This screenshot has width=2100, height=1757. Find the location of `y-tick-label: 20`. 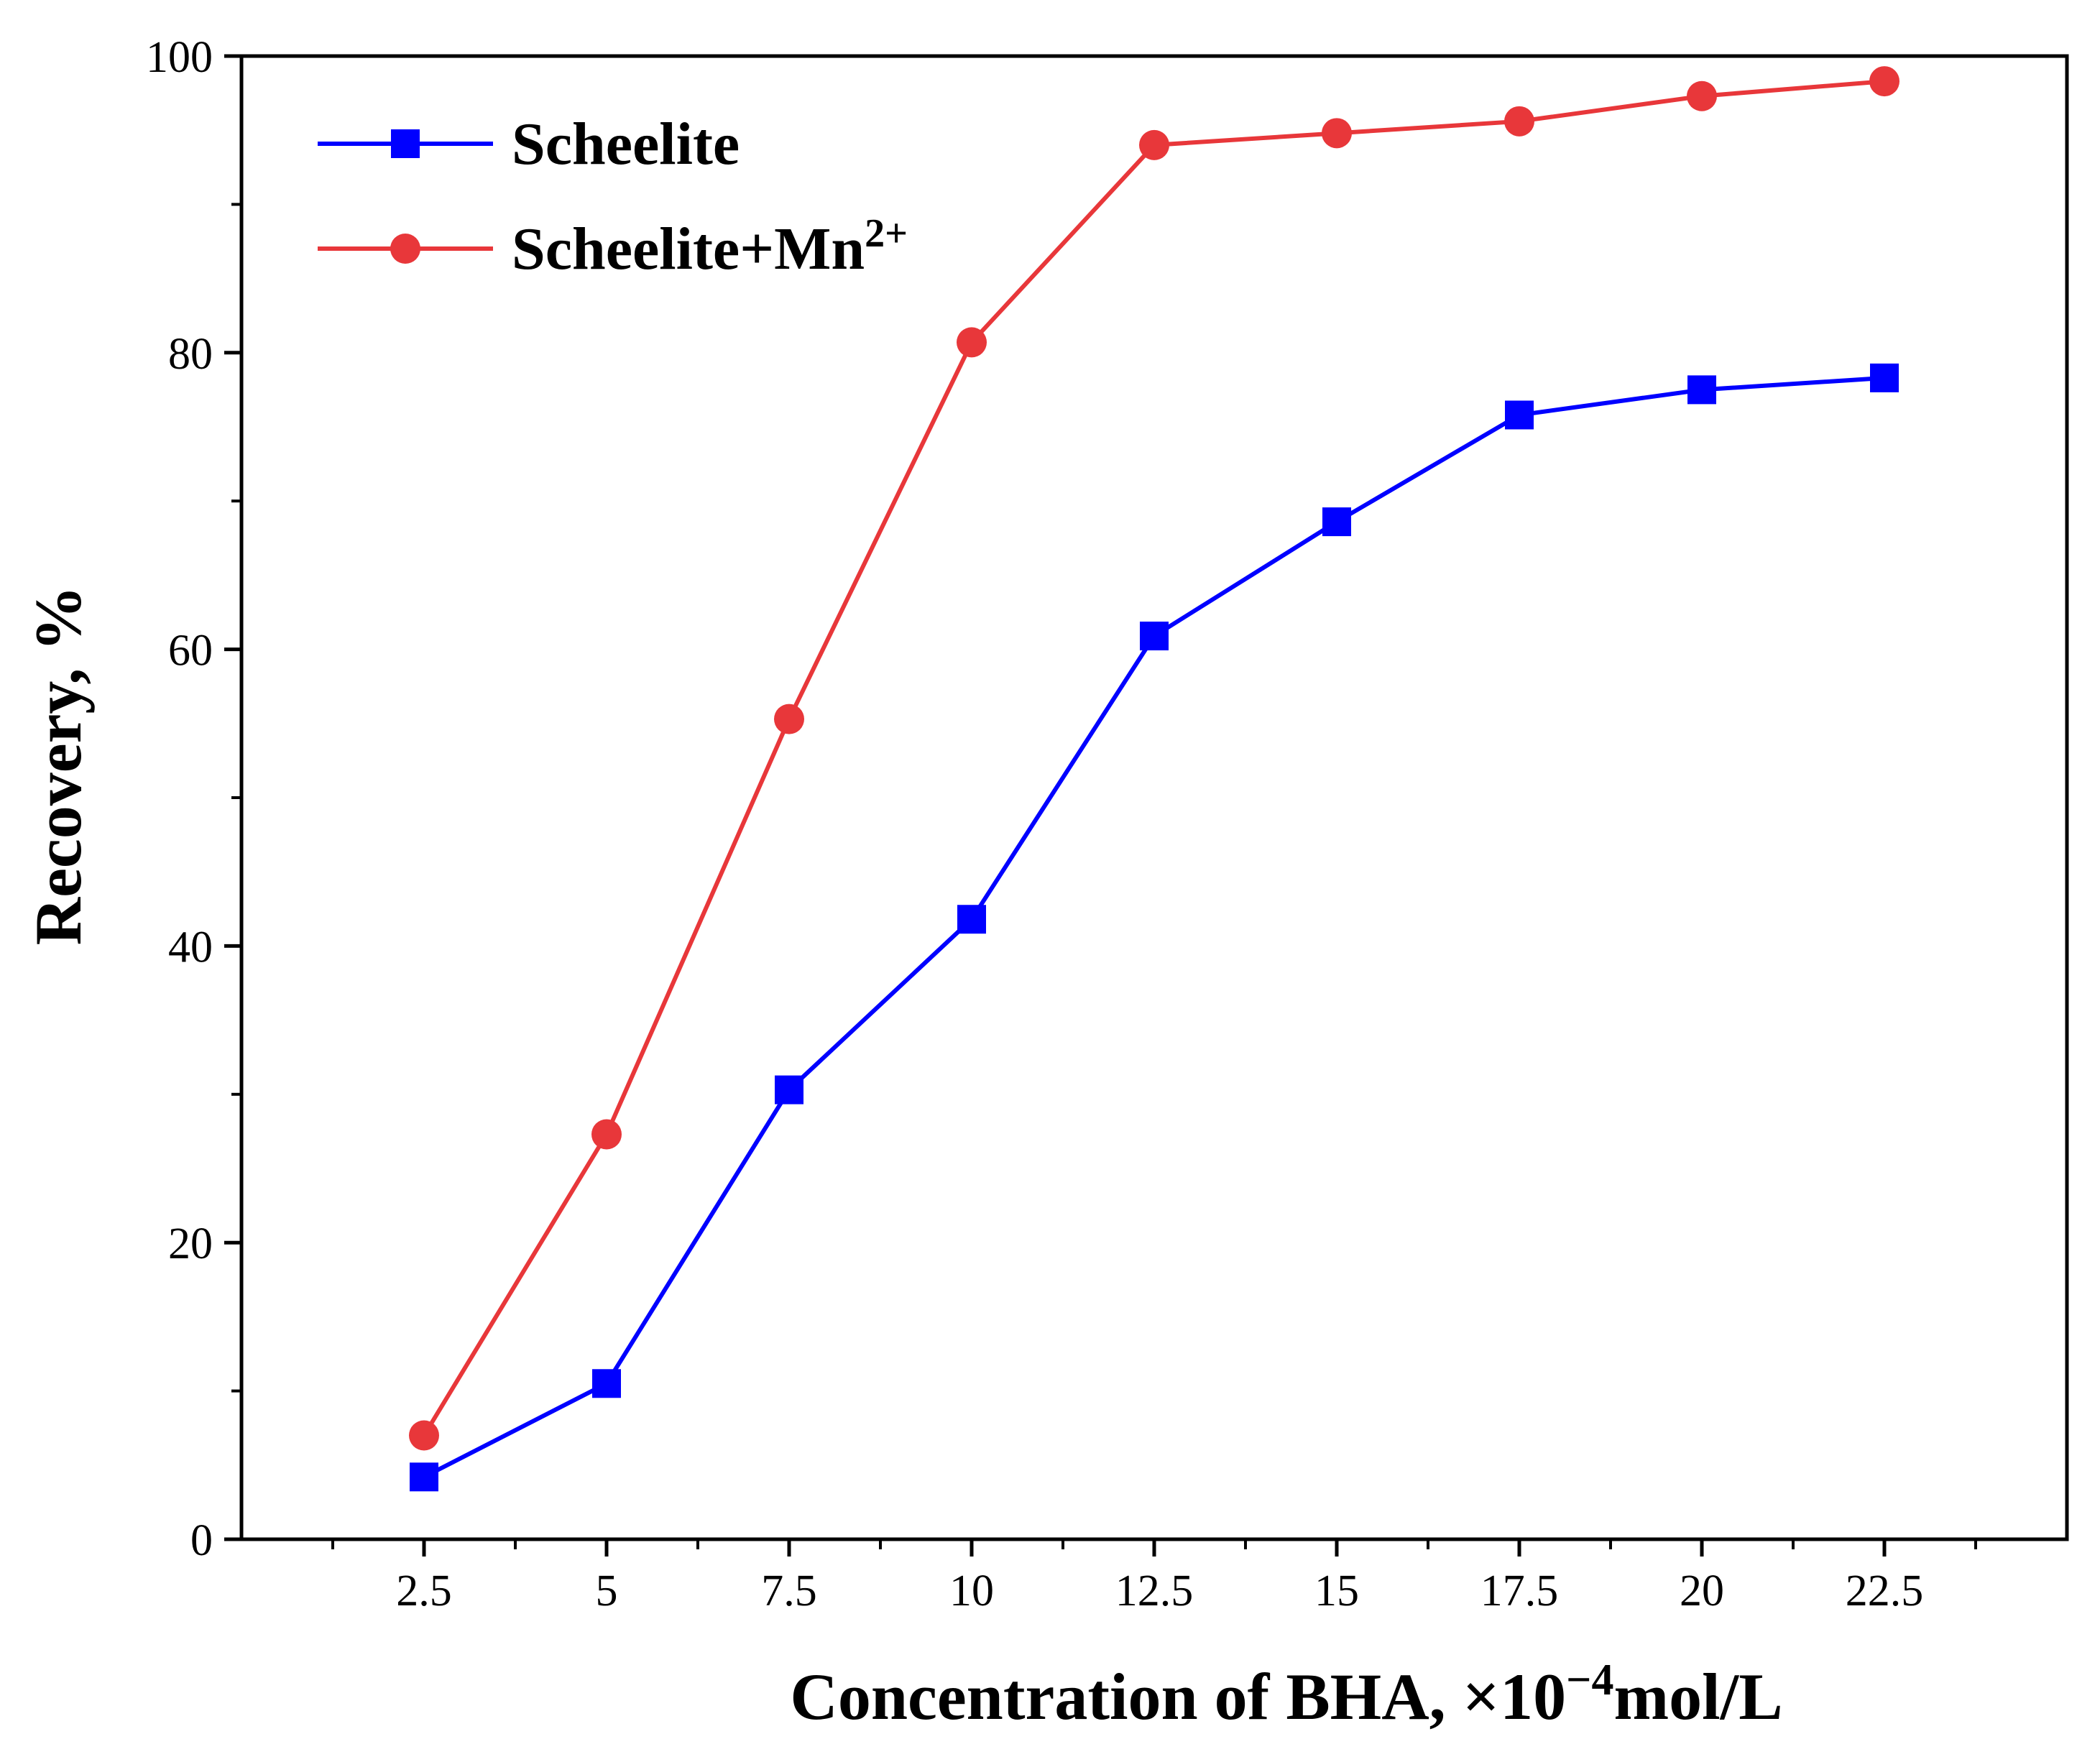

y-tick-label: 20 is located at coordinates (190, 1243).